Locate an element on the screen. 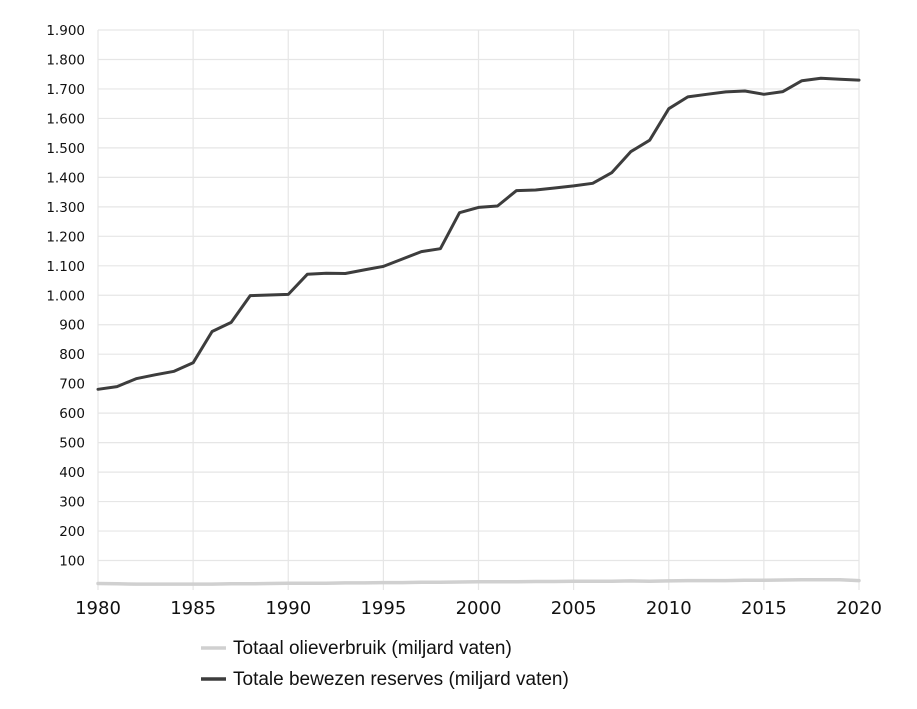 The image size is (917, 709). y-tick-label: 1.700 is located at coordinates (65, 90).